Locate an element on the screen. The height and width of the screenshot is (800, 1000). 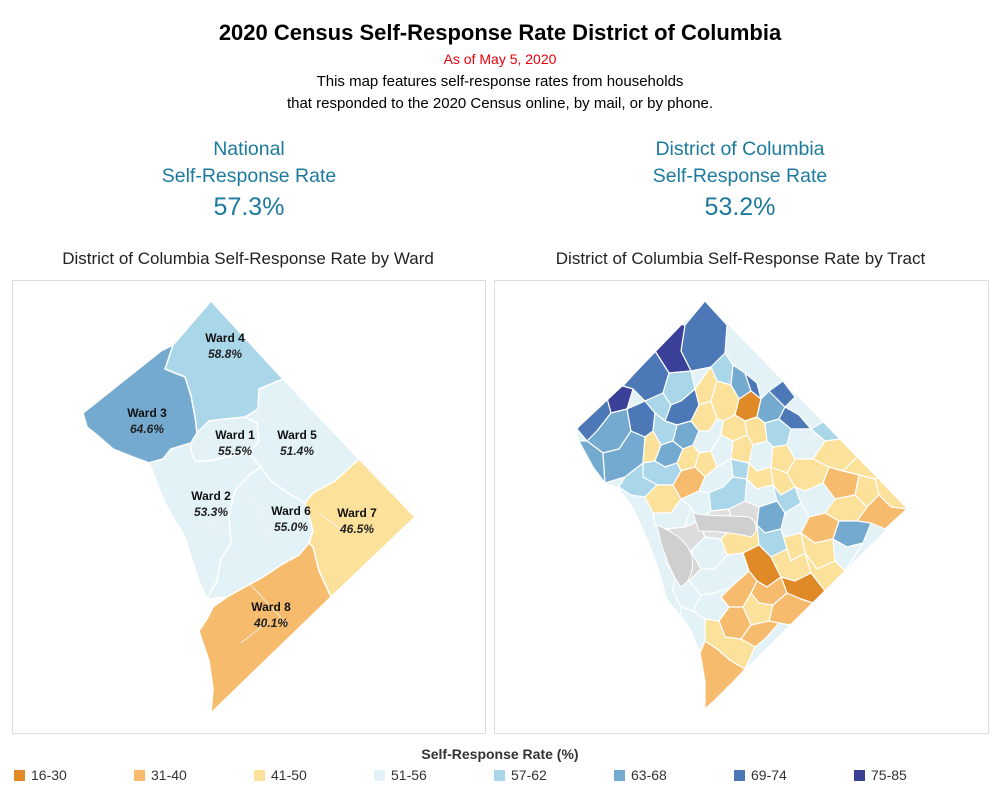
ward-rate-label: 46.5% is located at coordinates (356, 529).